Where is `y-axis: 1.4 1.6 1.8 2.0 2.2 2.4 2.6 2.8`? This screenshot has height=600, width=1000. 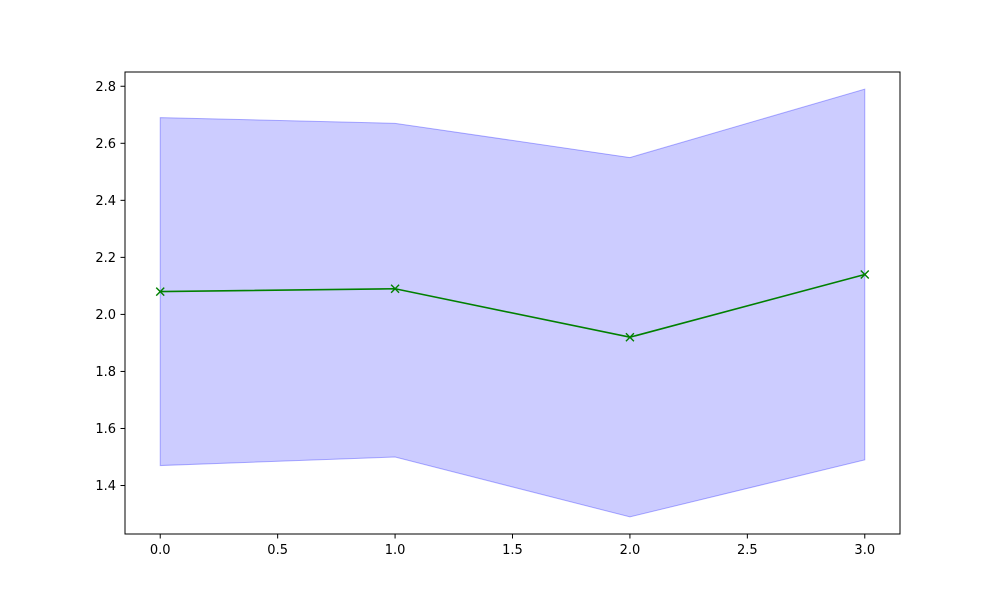 y-axis: 1.4 1.6 1.8 2.0 2.2 2.4 2.6 2.8 is located at coordinates (110, 287).